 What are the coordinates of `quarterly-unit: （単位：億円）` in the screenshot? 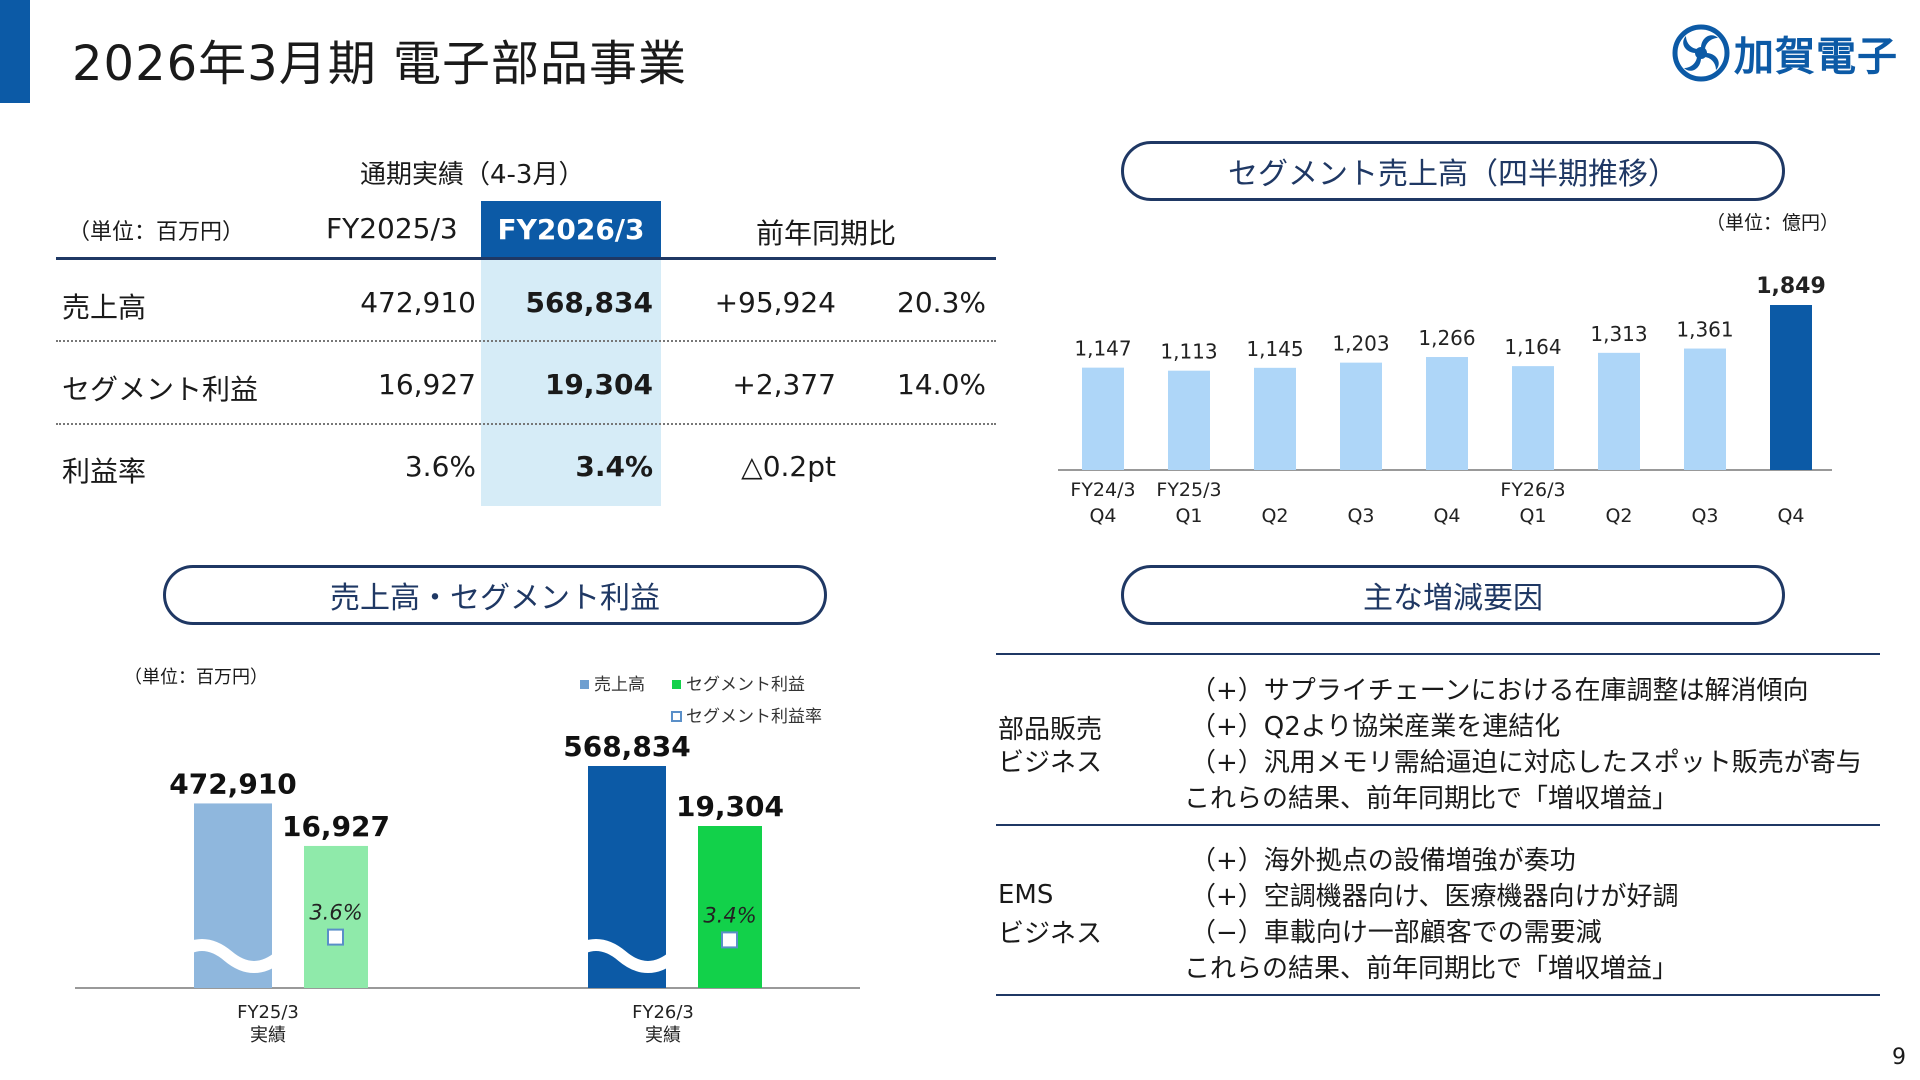 It's located at (1773, 223).